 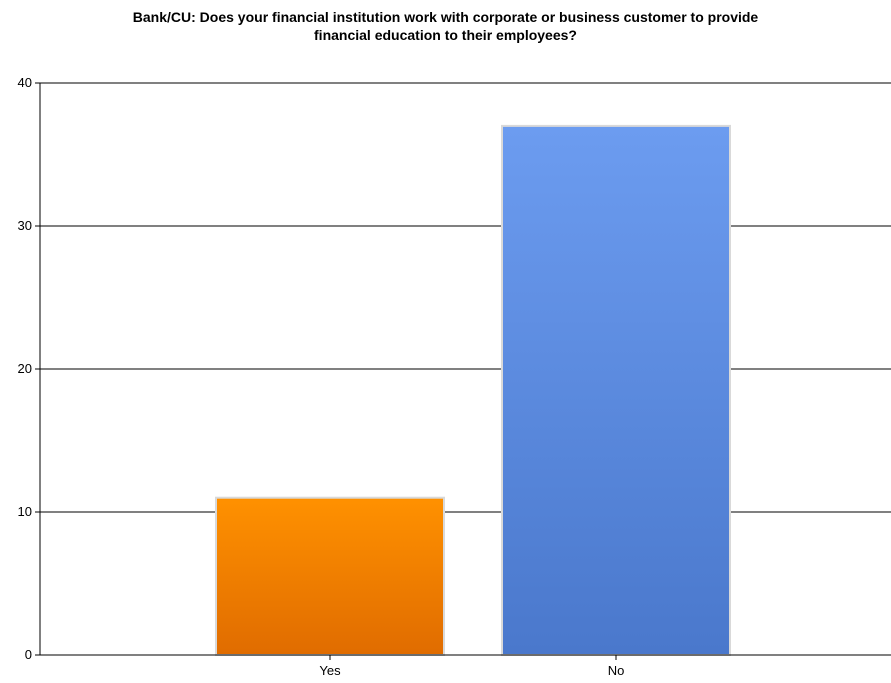 What do you see at coordinates (445, 35) in the screenshot?
I see `chart-title-line-2: financial education to their employees?` at bounding box center [445, 35].